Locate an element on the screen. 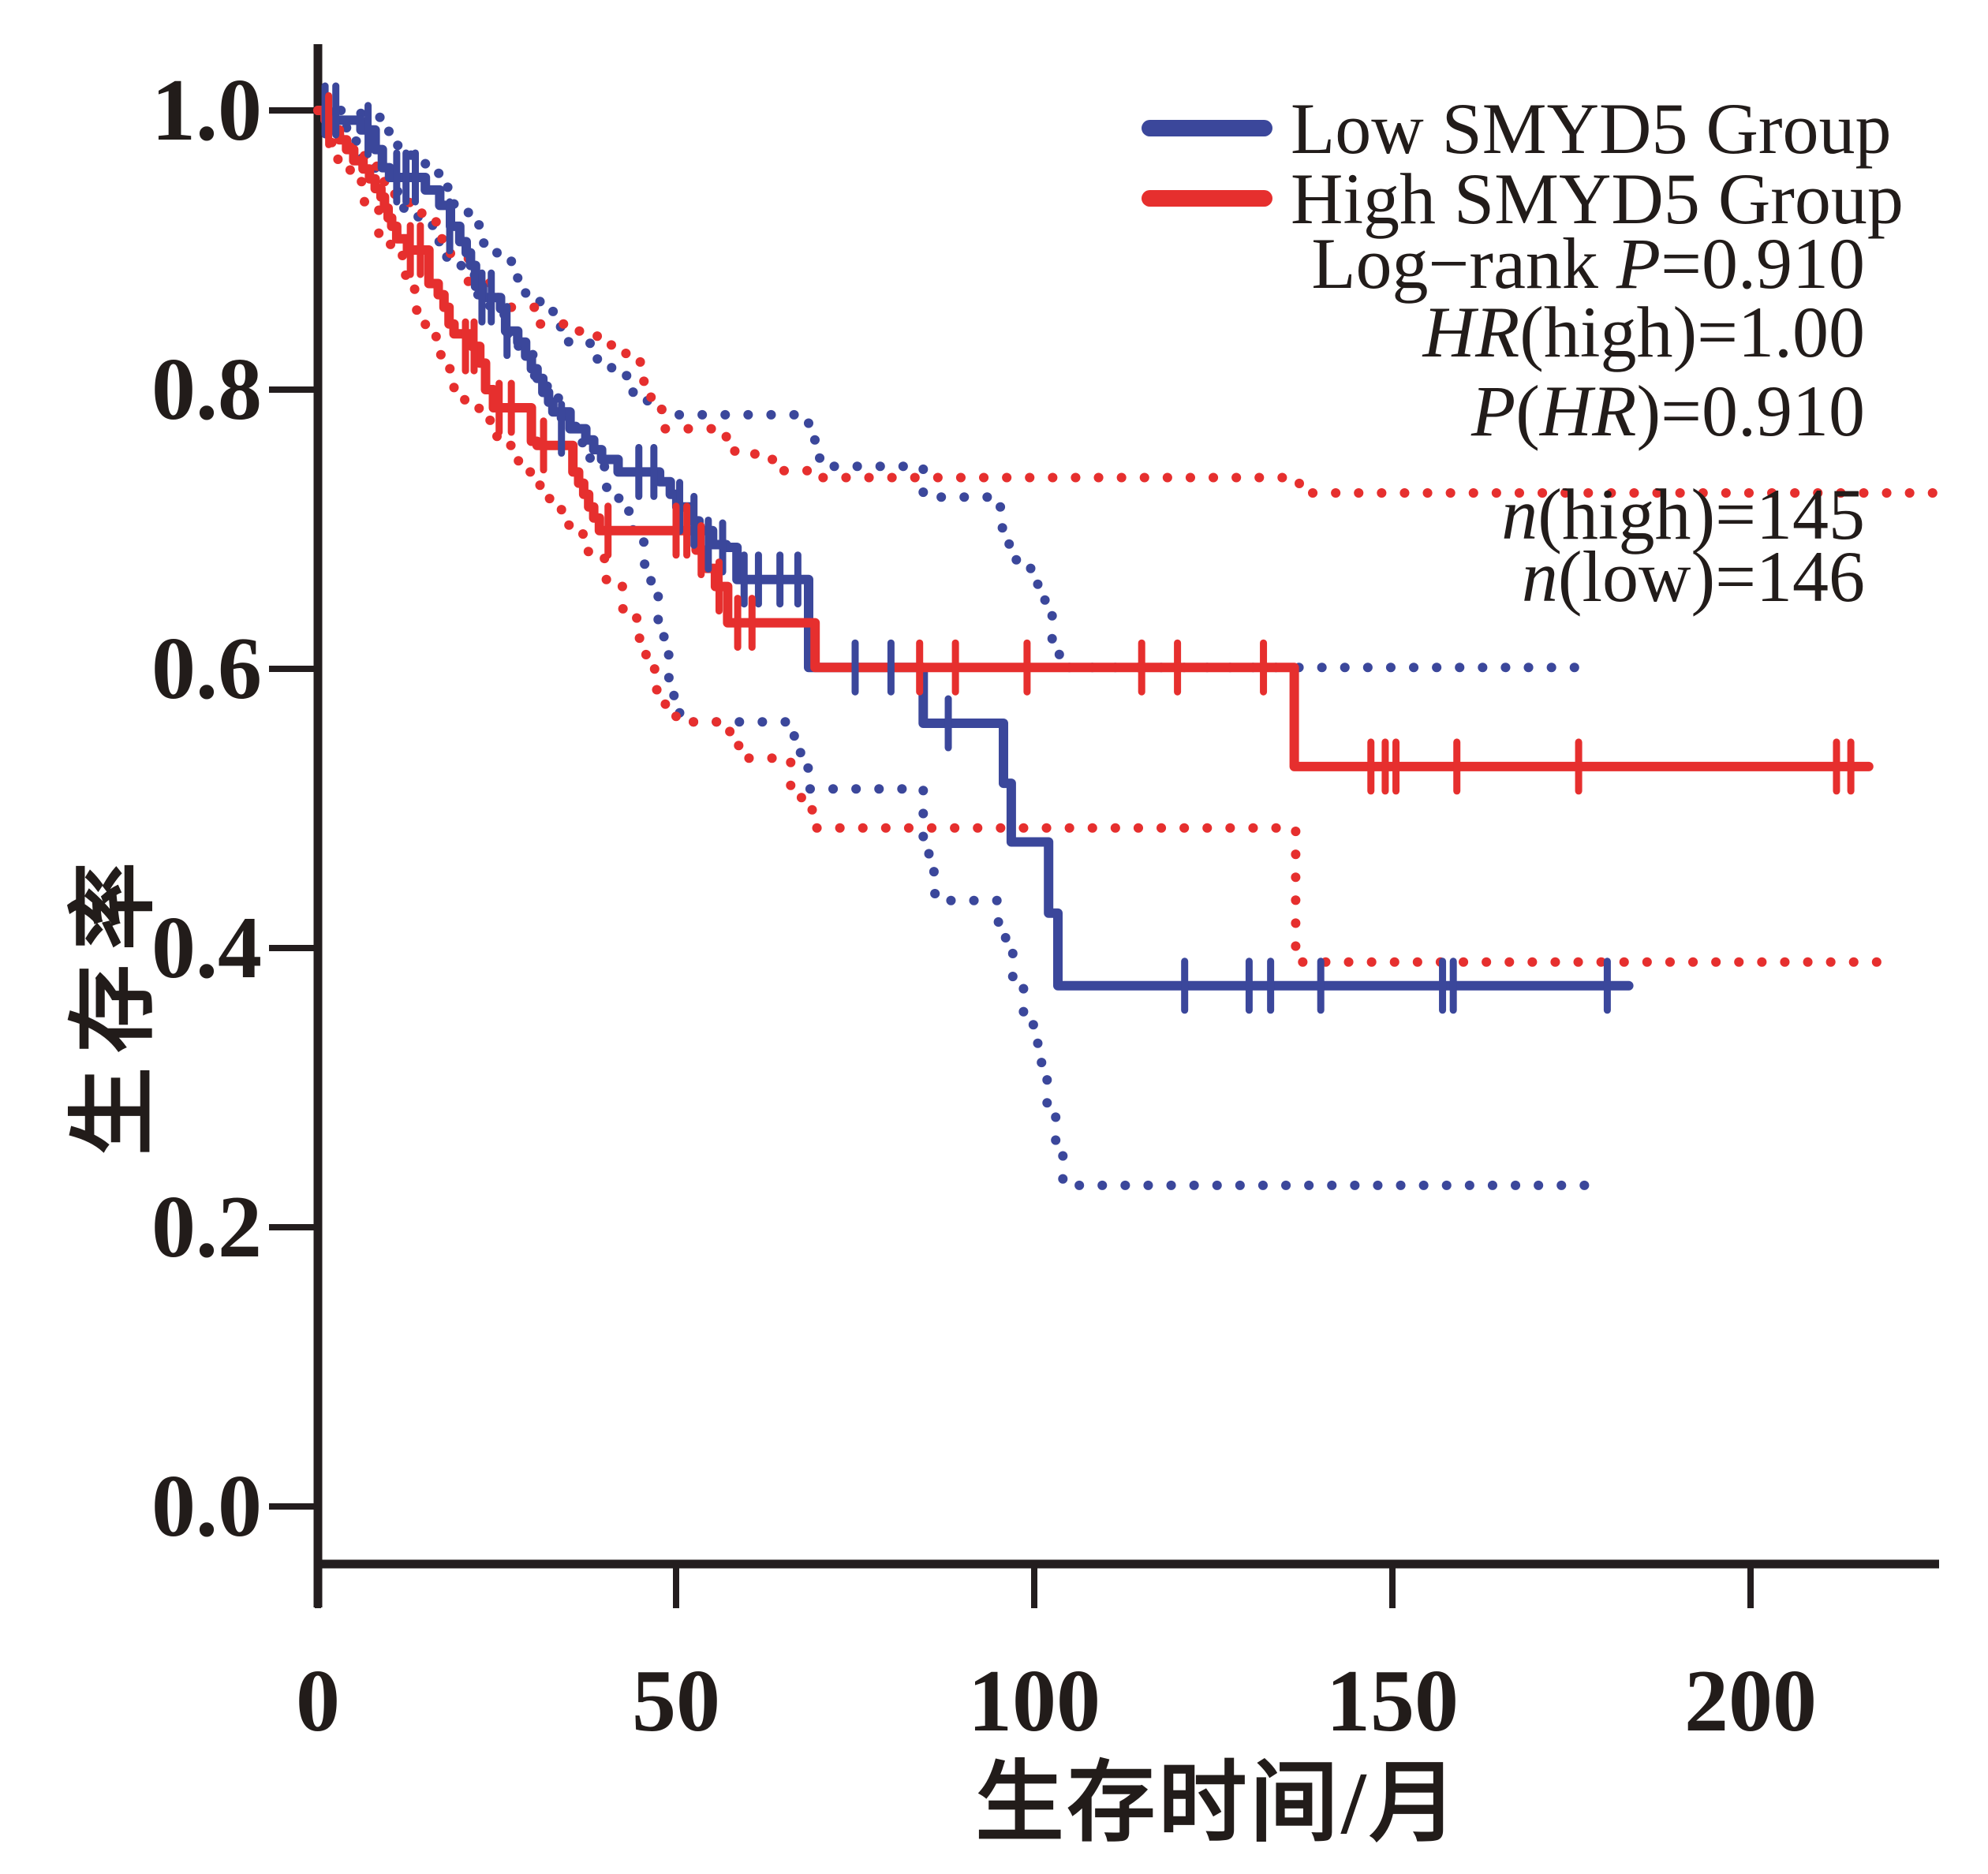 The height and width of the screenshot is (1874, 1988). x-tick-label: 0 is located at coordinates (318, 1701).